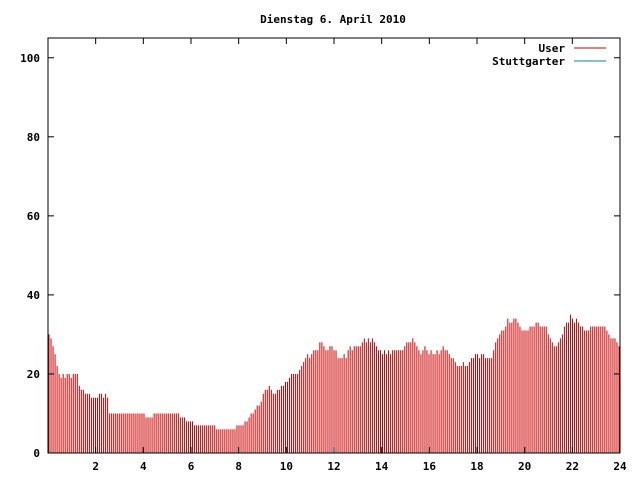 The image size is (640, 480). I want to click on legend-label-user: User, so click(552, 48).